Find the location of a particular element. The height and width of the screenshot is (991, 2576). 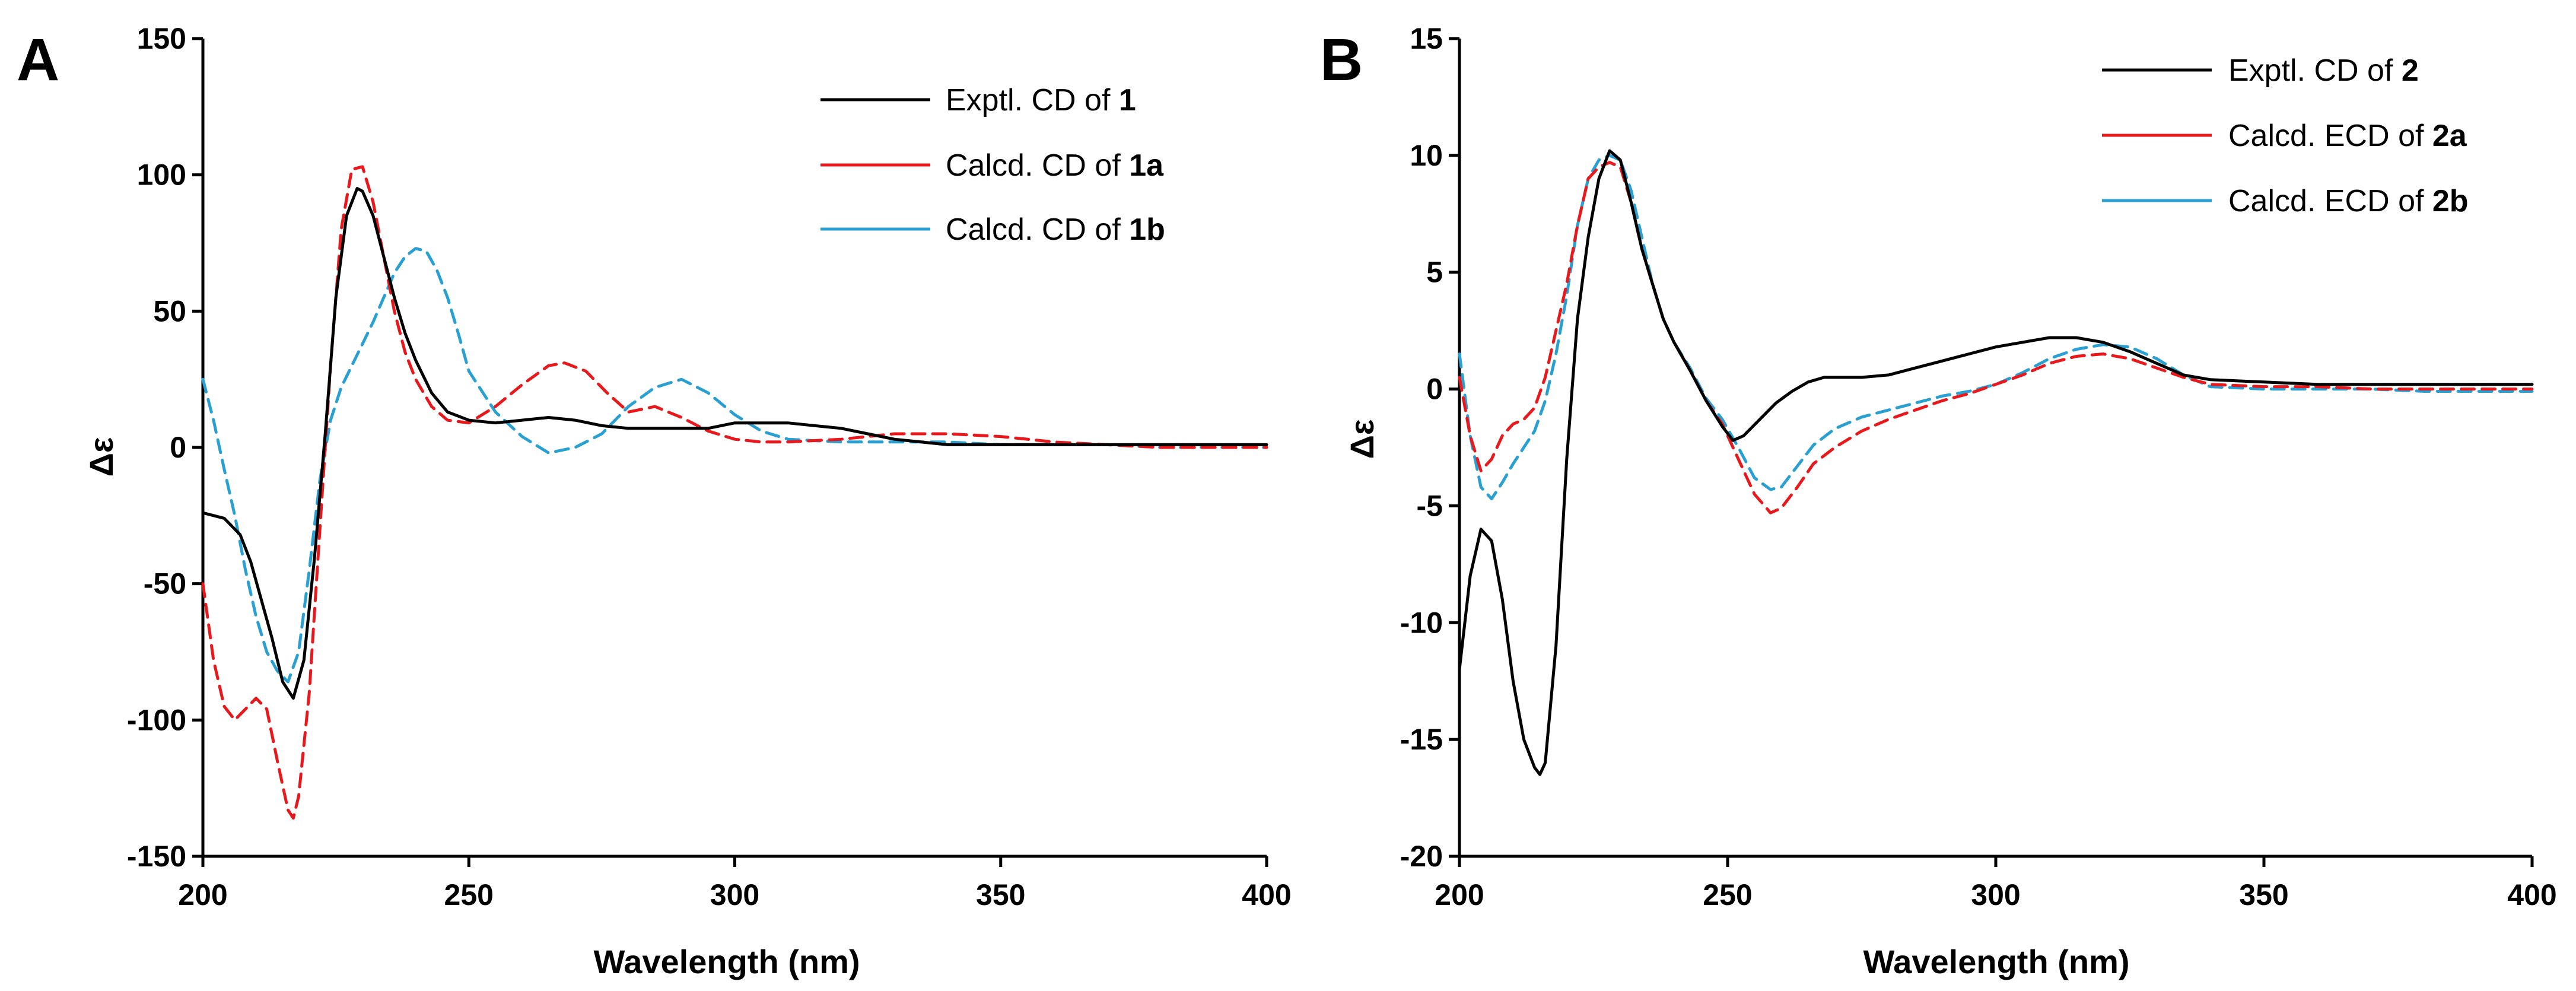

y-tick-label: 15 is located at coordinates (1426, 39).